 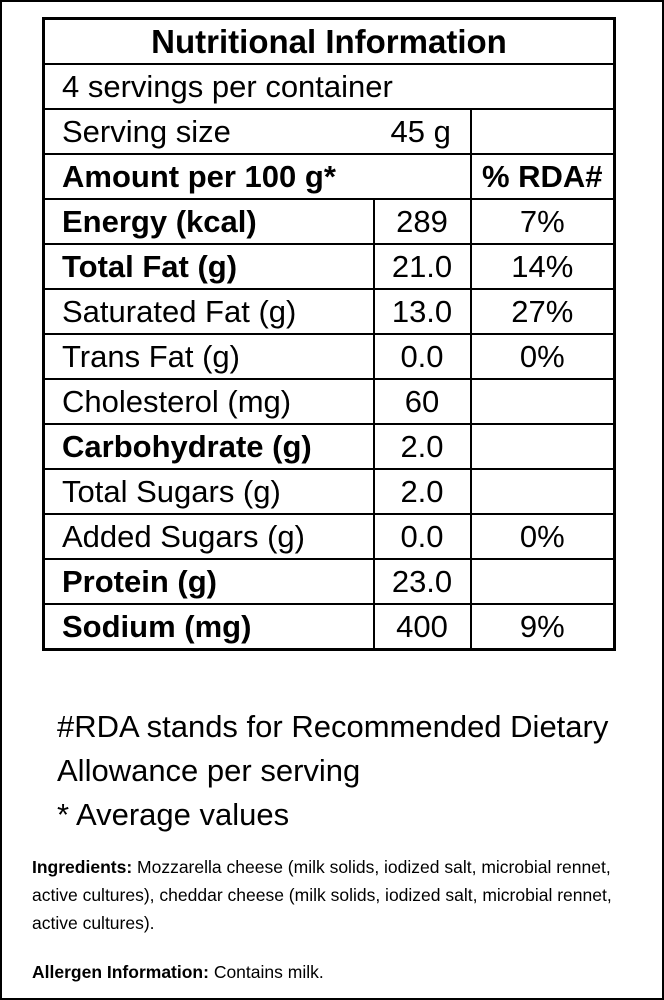 I want to click on nutrient-name: Saturated Fat (g), so click(x=208, y=311).